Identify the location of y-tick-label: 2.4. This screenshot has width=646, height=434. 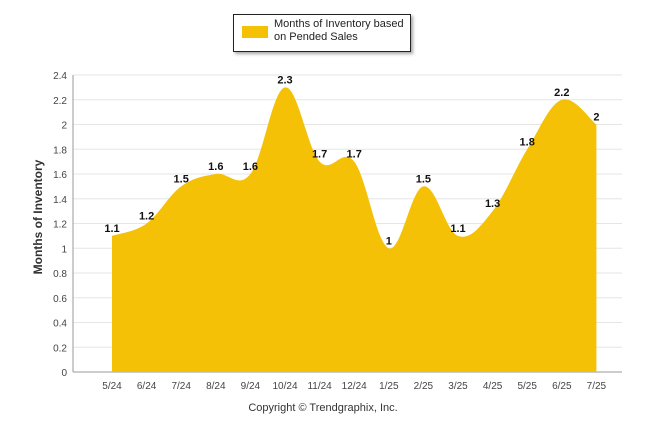
(60, 76).